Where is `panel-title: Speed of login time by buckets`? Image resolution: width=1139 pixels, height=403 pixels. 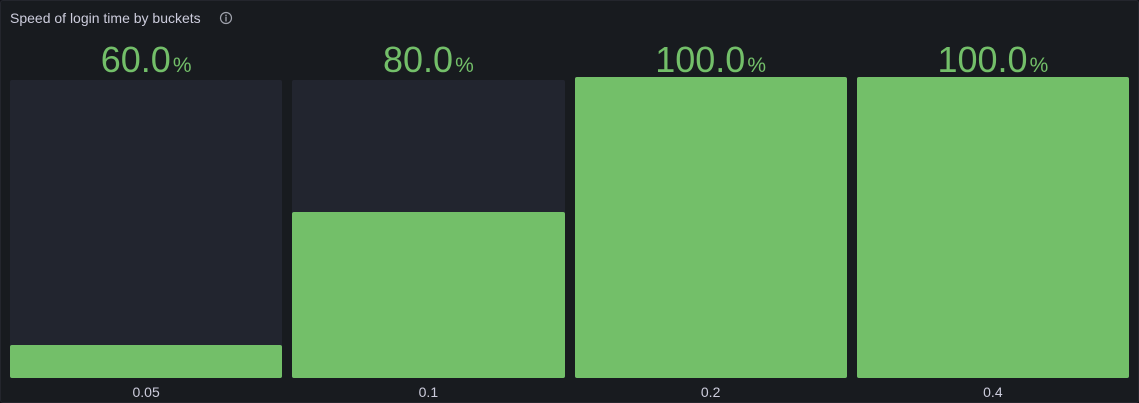 panel-title: Speed of login time by buckets is located at coordinates (105, 18).